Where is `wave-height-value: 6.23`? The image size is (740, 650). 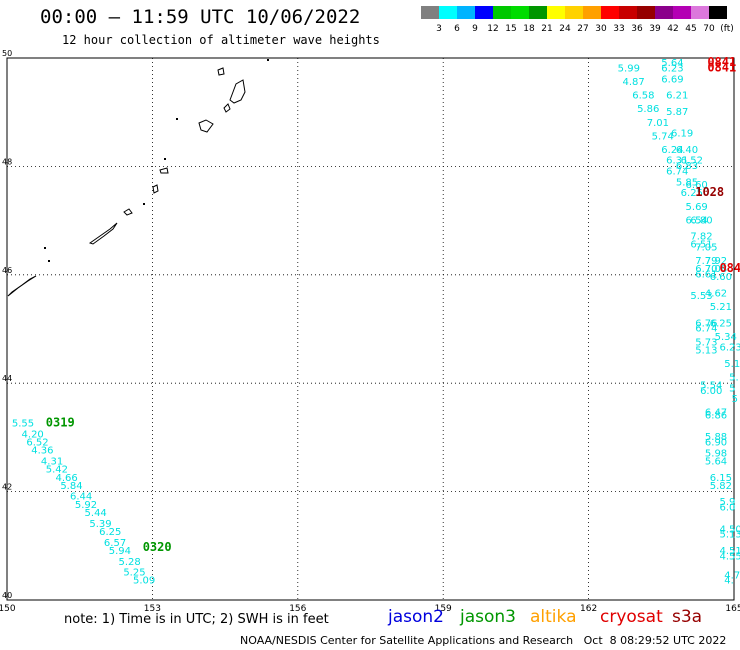
wave-height-value: 6.23 is located at coordinates (672, 69).